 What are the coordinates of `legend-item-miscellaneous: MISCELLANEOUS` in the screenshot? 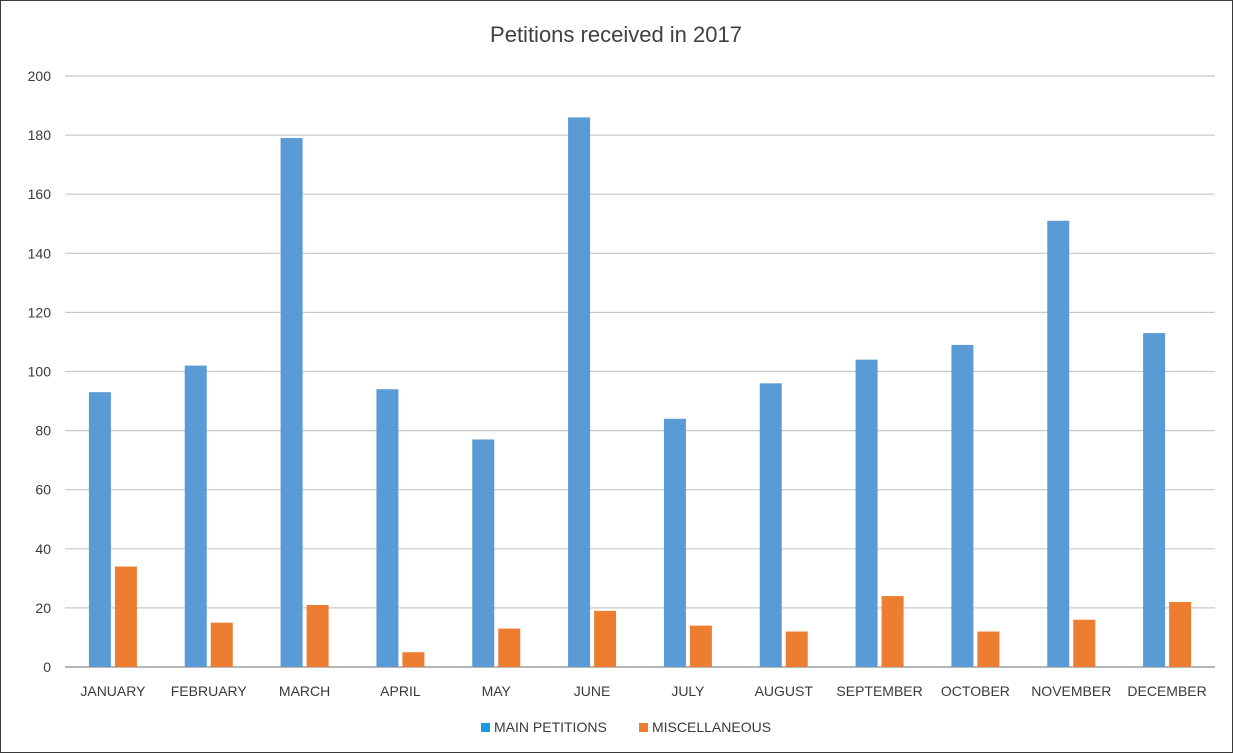 It's located at (705, 727).